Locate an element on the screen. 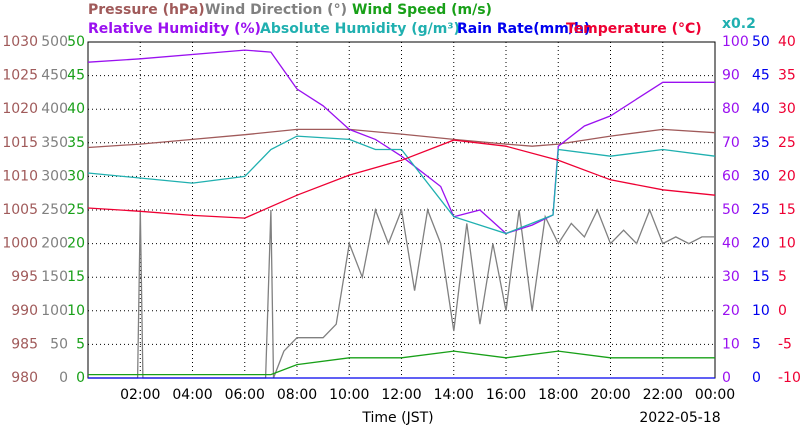  x-tick-label: 20:00 is located at coordinates (610, 395).